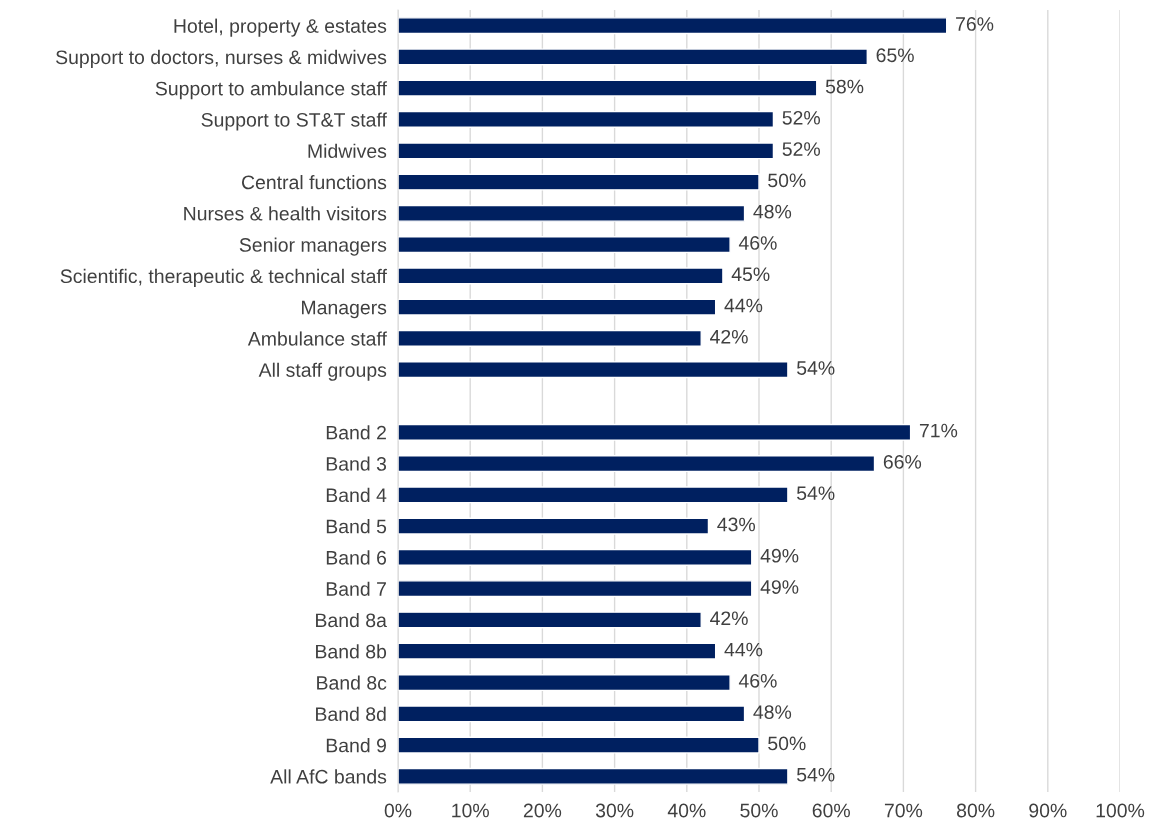  I want to click on y-tick-label: Nurses & health visitors, so click(285, 213).